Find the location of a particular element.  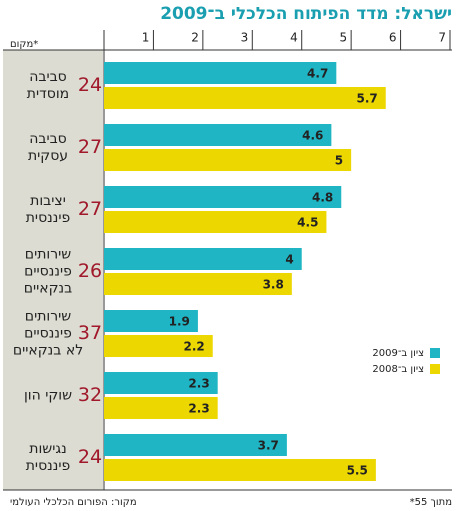

rank-header: מקום* is located at coordinates (24, 44).